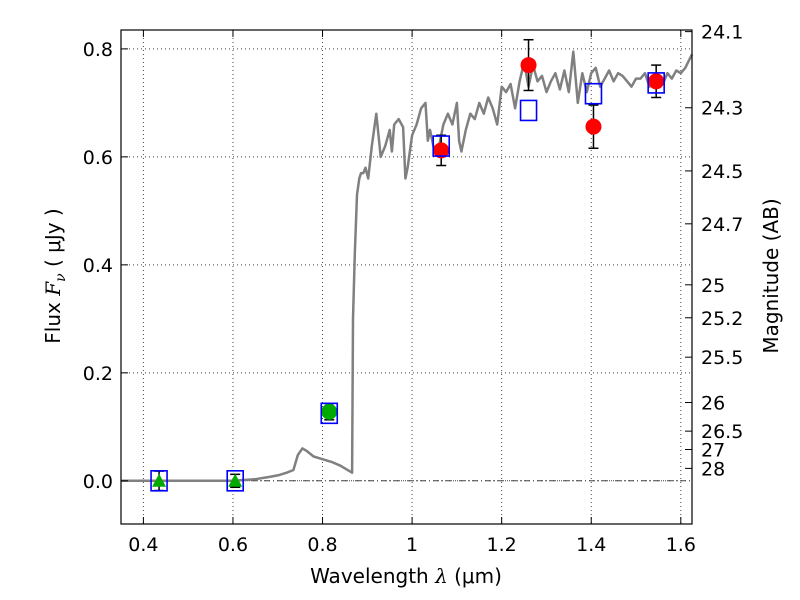 This screenshot has width=800, height=600. I want to click on right-tick-label: 28, so click(713, 469).